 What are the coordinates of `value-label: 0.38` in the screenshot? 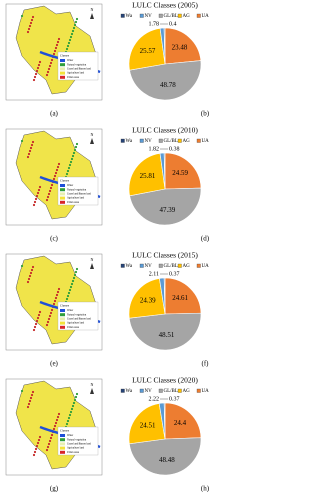 It's located at (174, 149).